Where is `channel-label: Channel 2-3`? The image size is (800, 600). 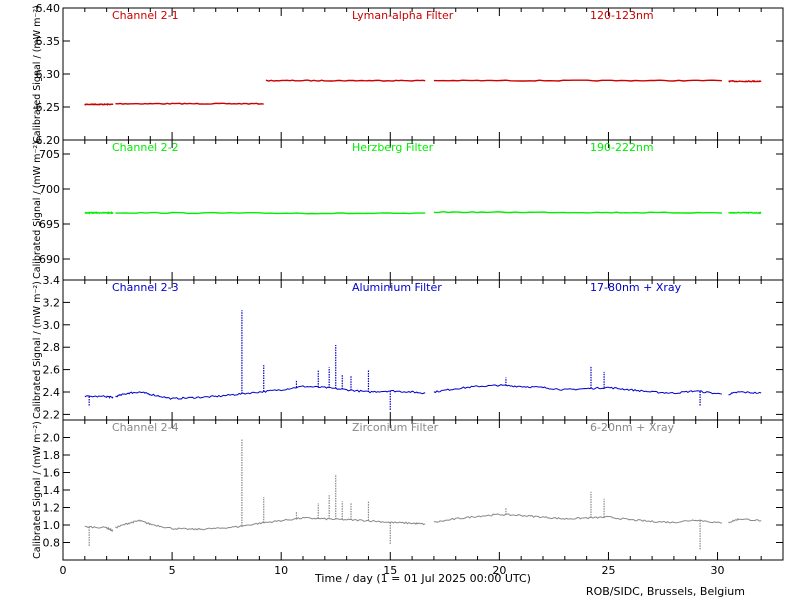
channel-label: Channel 2-3 is located at coordinates (145, 287).